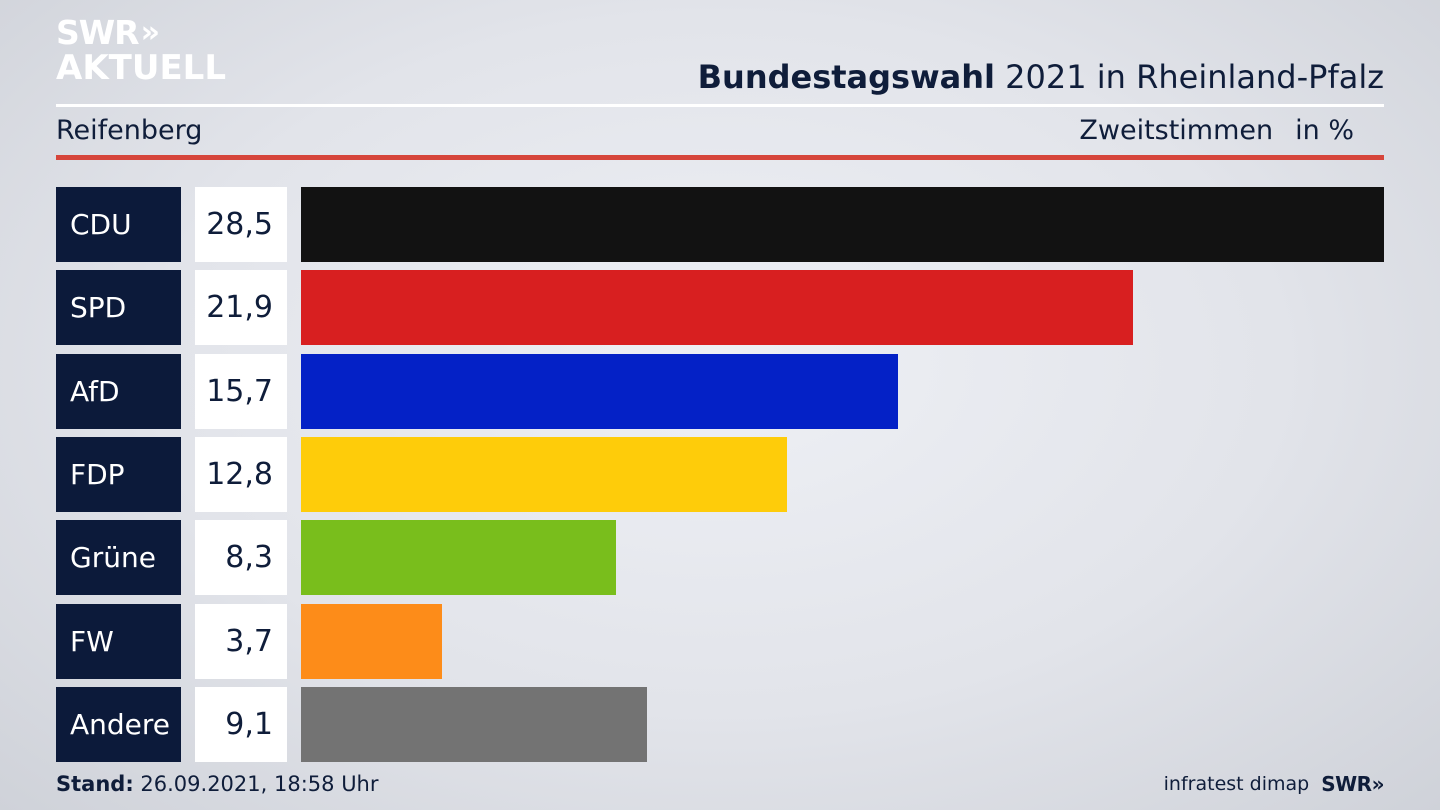 The image size is (1440, 810). What do you see at coordinates (720, 157) in the screenshot?
I see `accent-divider` at bounding box center [720, 157].